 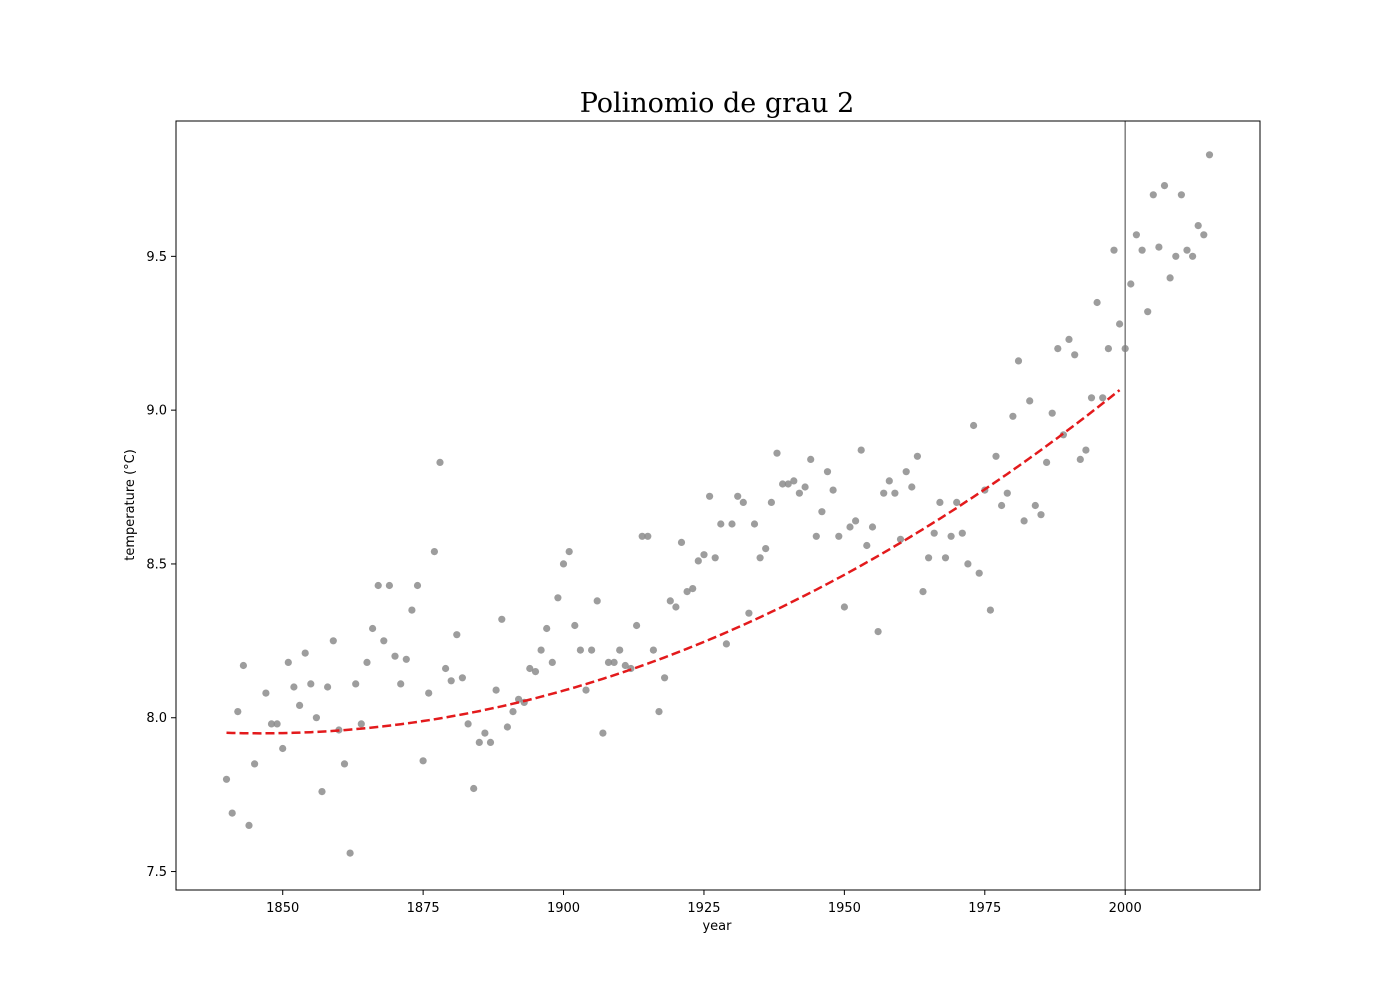 What do you see at coordinates (717, 103) in the screenshot?
I see `chart-title: Polinomio de grau 2` at bounding box center [717, 103].